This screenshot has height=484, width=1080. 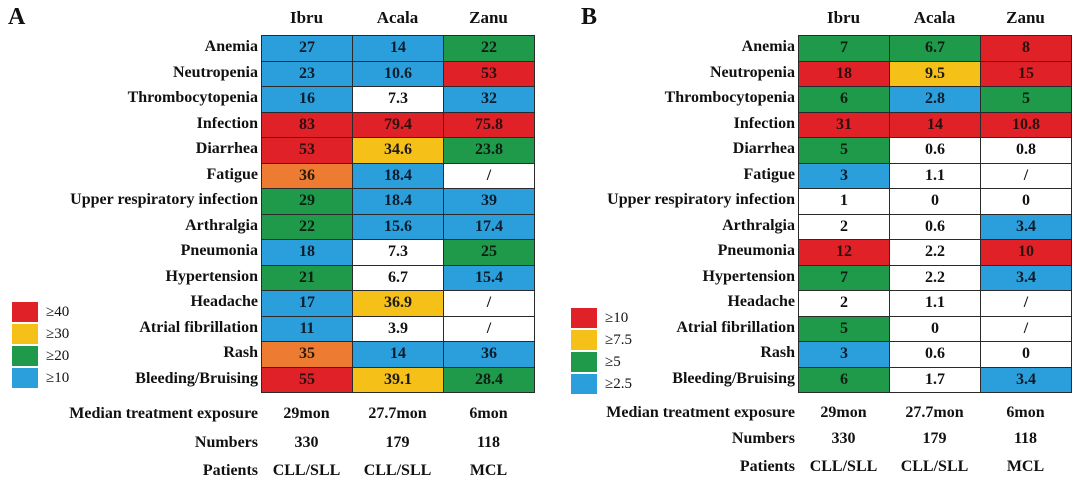 What do you see at coordinates (232, 174) in the screenshot?
I see `row-label: Fatigue` at bounding box center [232, 174].